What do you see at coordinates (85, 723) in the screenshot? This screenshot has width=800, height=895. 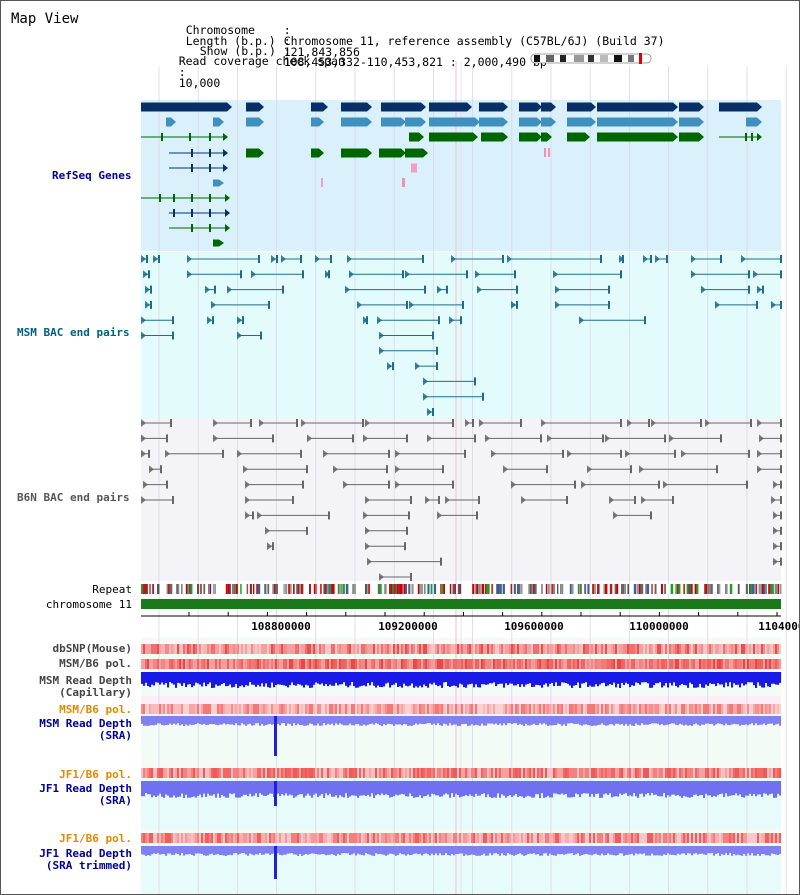 I see `track-label-msm-depth-sra: MSM Read Depth` at bounding box center [85, 723].